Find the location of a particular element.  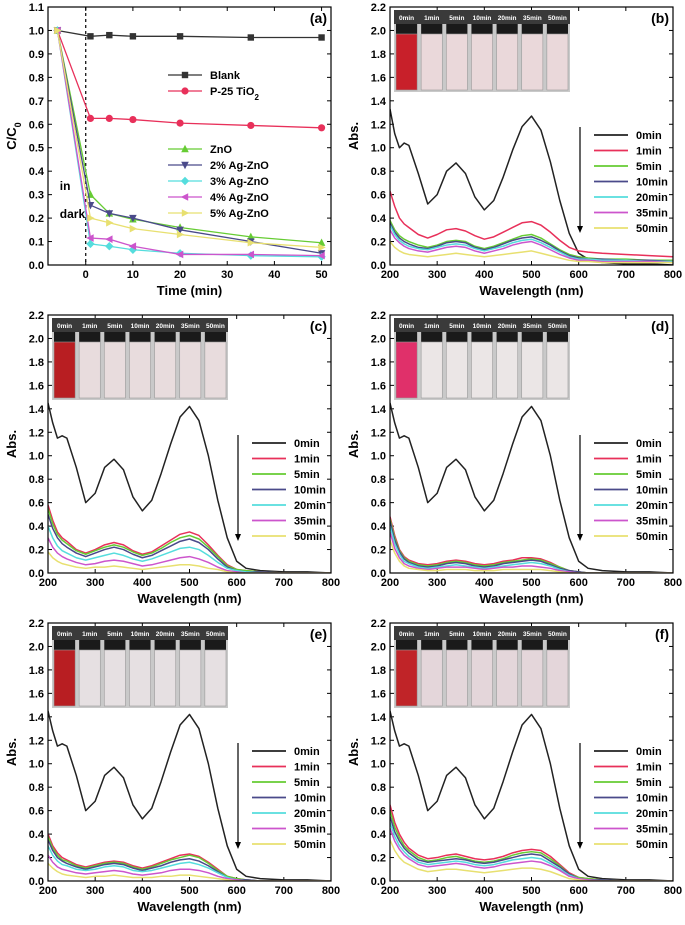

legend-label-main: P-25 TiO is located at coordinates (232, 92).